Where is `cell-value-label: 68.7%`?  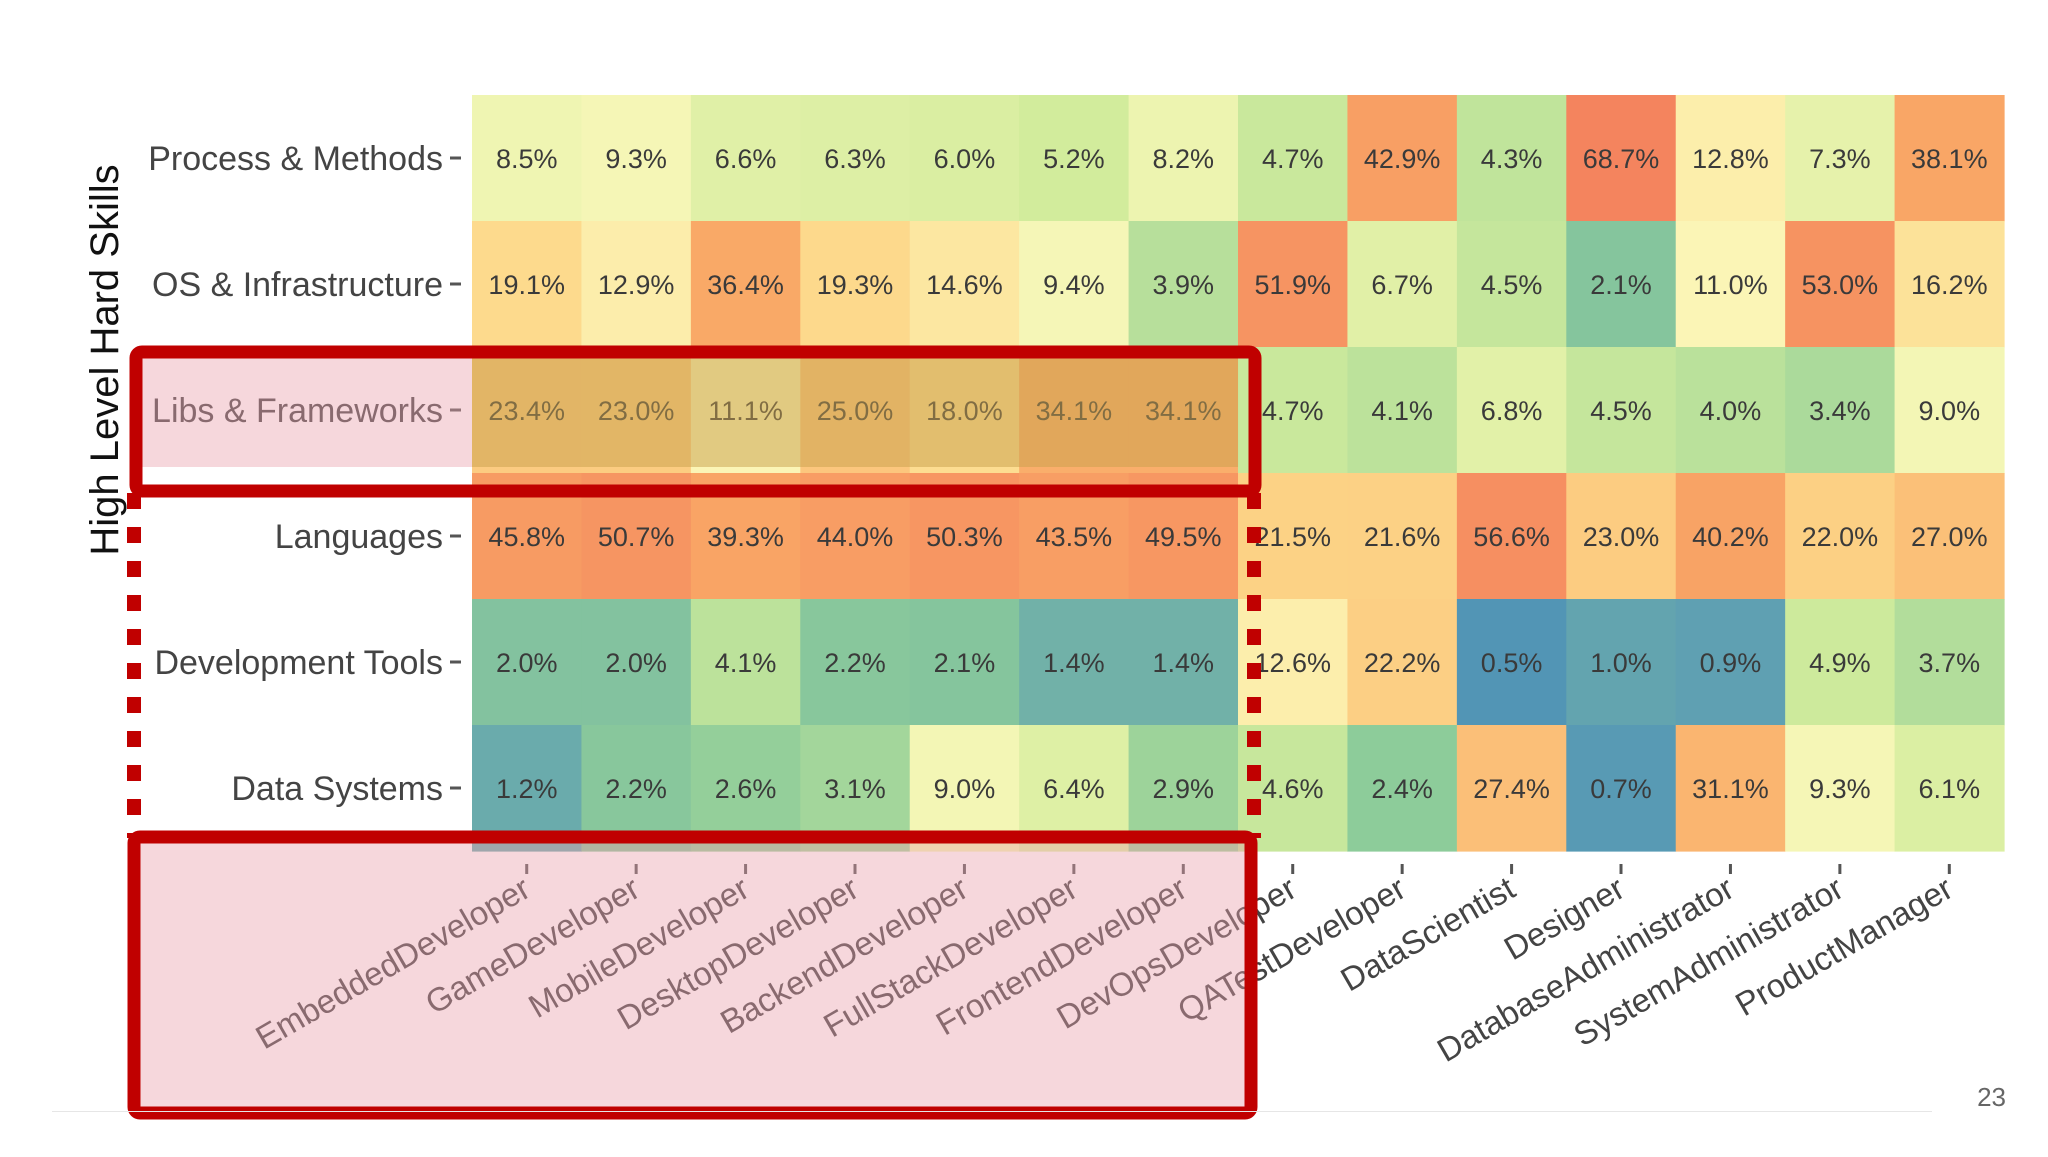
cell-value-label: 68.7% is located at coordinates (1621, 159).